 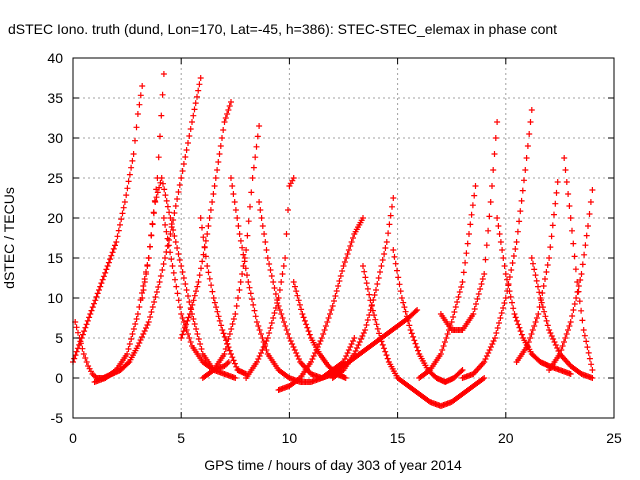 I want to click on y-tick-label: 0, so click(x=59, y=378).